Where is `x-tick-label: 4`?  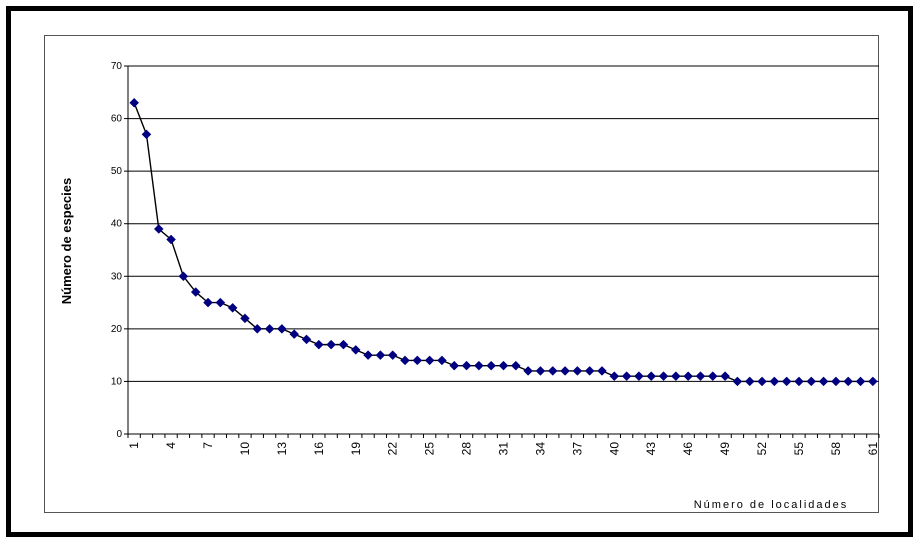 x-tick-label: 4 is located at coordinates (171, 445).